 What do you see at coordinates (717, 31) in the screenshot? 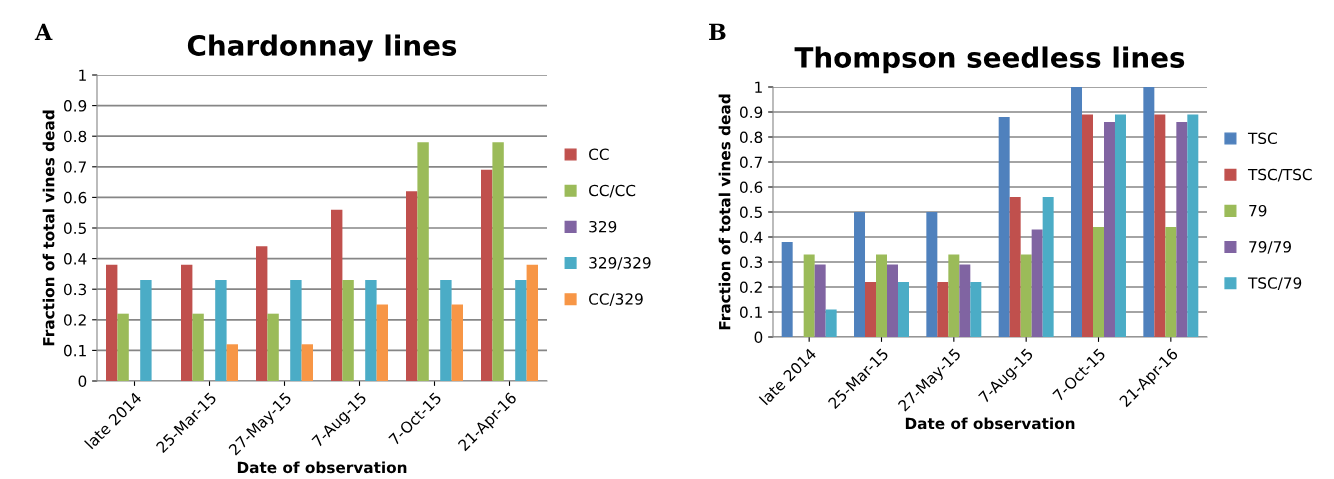
I see `text: B` at bounding box center [717, 31].